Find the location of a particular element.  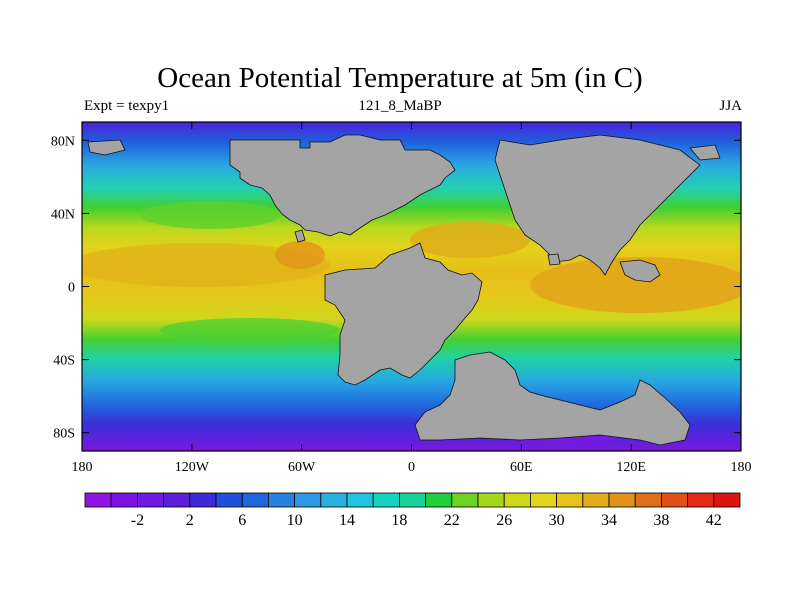

antarctica-landmass is located at coordinates (552, 398).